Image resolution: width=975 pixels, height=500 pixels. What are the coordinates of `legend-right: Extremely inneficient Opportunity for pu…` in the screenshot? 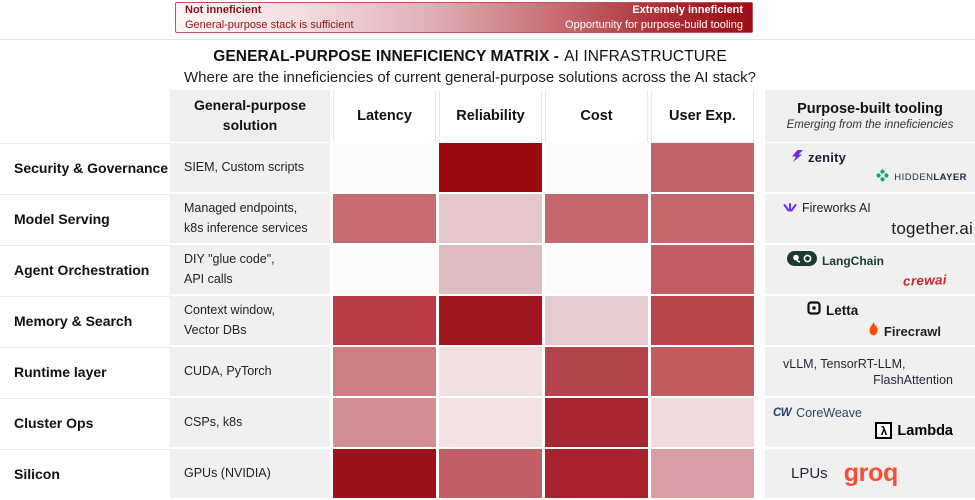 It's located at (654, 17).